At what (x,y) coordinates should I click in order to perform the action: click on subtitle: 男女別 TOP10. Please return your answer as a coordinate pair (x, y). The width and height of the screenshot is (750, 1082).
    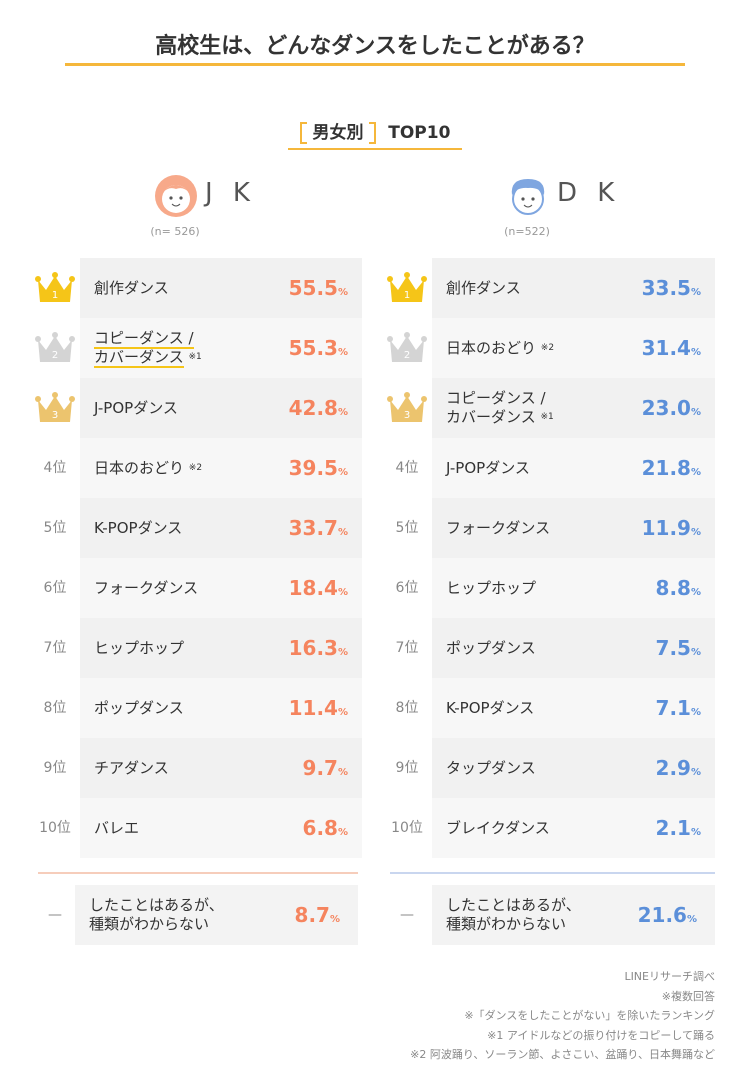
    Looking at the image, I should click on (375, 131).